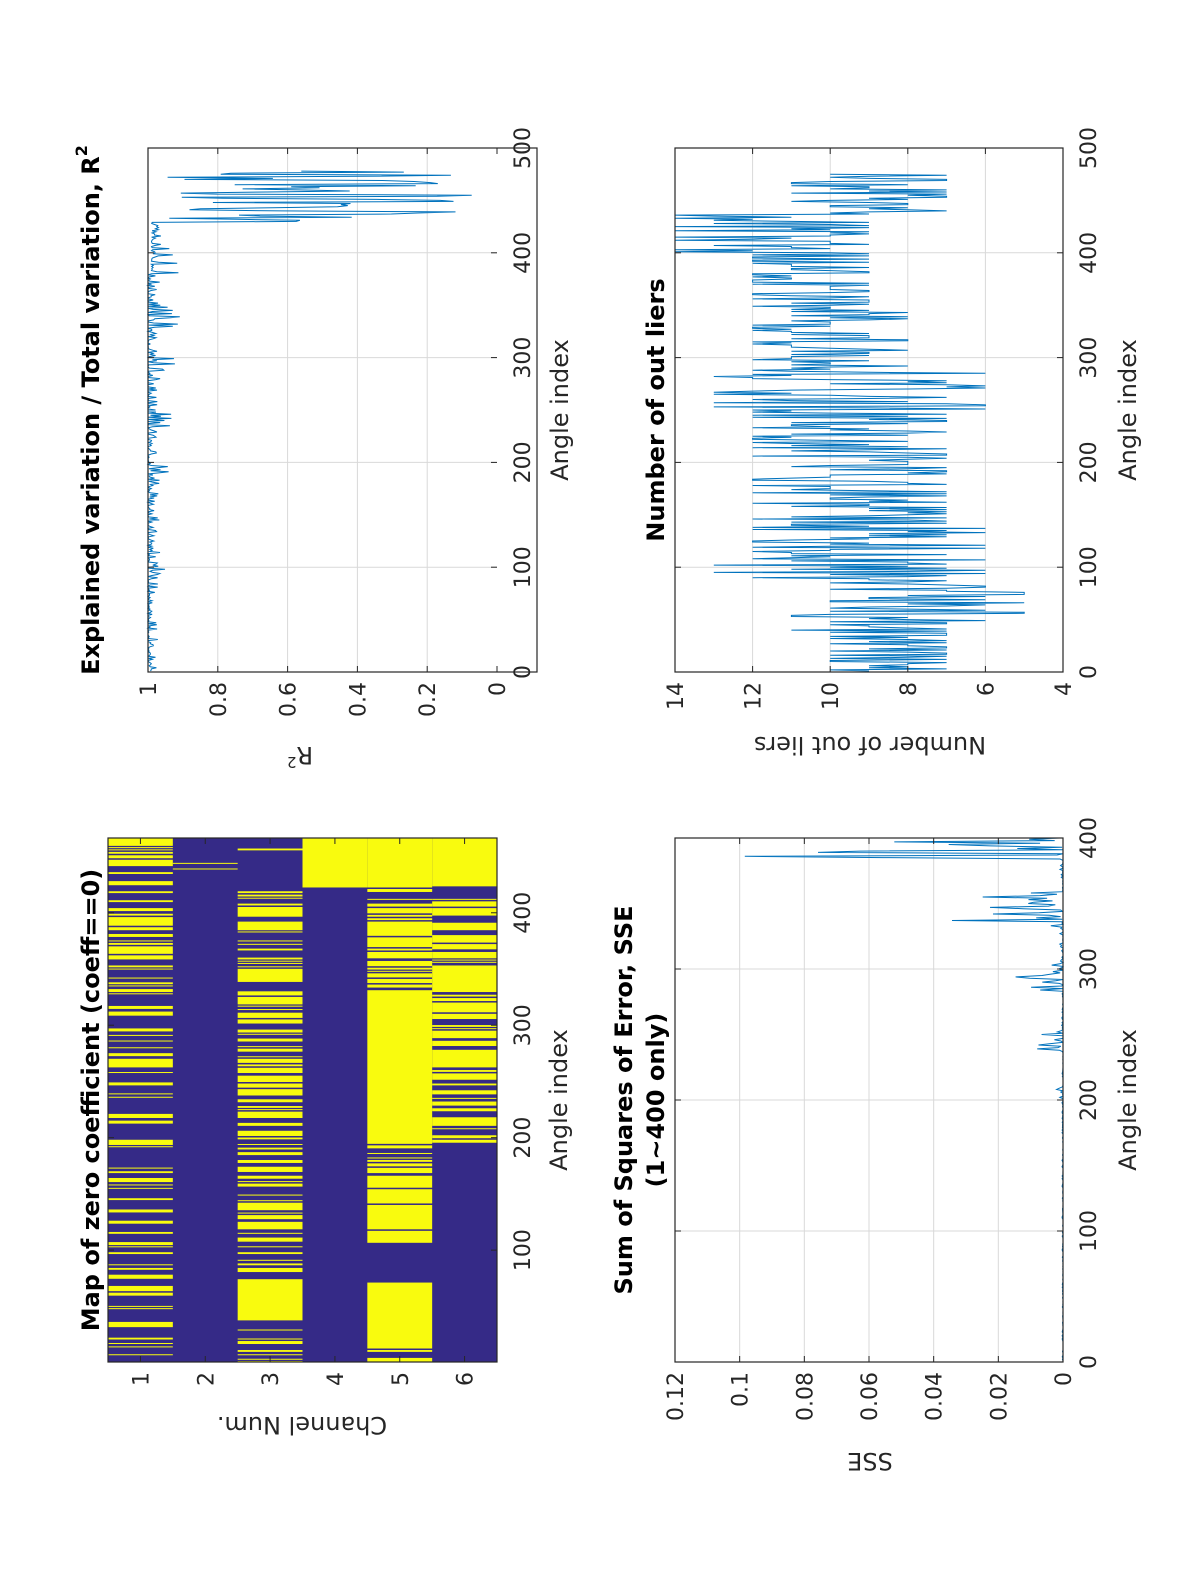  What do you see at coordinates (656, 409) in the screenshot?
I see `outliers-title: Number of out liers` at bounding box center [656, 409].